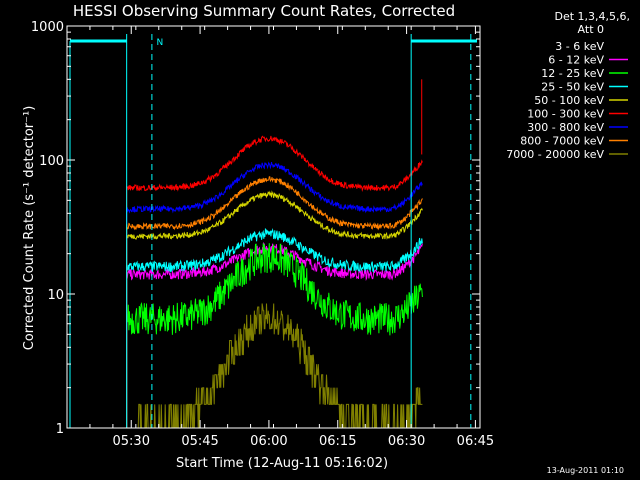 Image resolution: width=640 pixels, height=480 pixels. I want to click on legend-label: 6 - 12 keV, so click(576, 60).